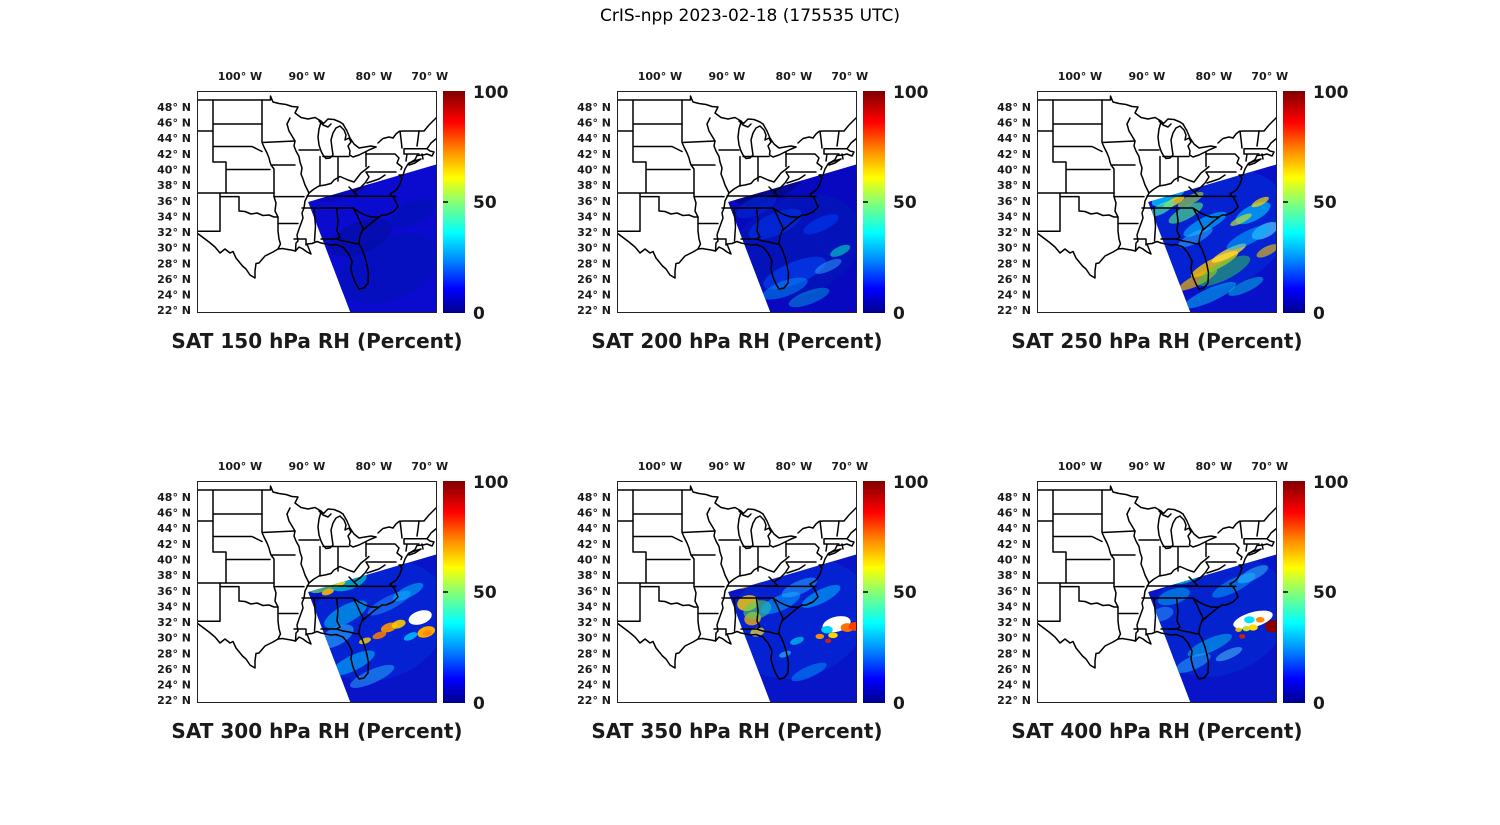 The image size is (1500, 825). Describe the element at coordinates (793, 76) in the screenshot. I see `lon-tick-label: 80° W` at that location.